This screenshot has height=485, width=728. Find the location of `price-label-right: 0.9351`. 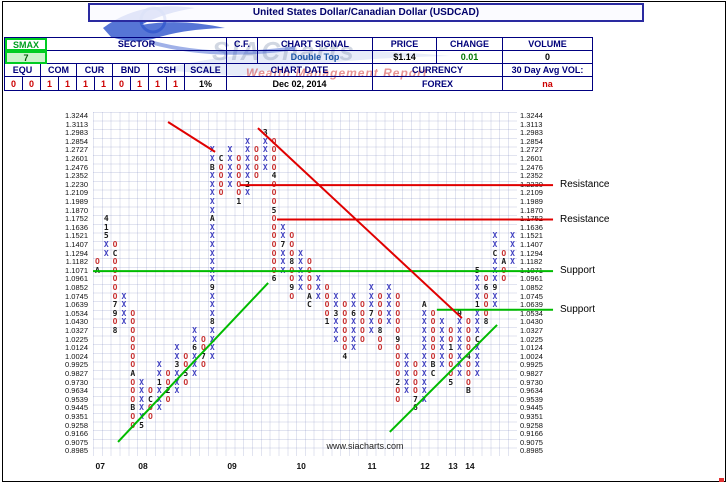

price-label-right: 0.9351 is located at coordinates (531, 416).